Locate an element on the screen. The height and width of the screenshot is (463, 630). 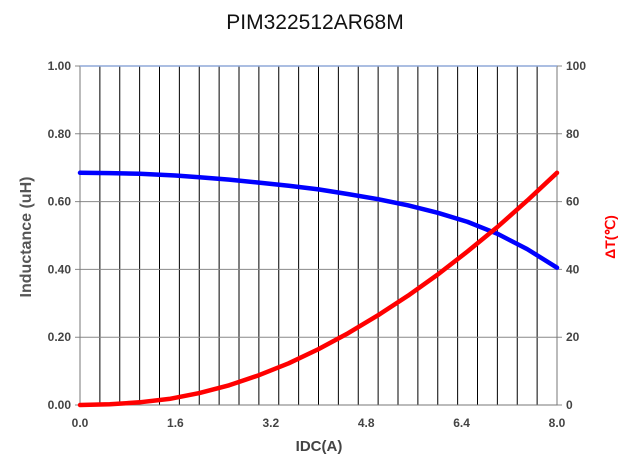
y-tick-label: 1.00 is located at coordinates (60, 66).